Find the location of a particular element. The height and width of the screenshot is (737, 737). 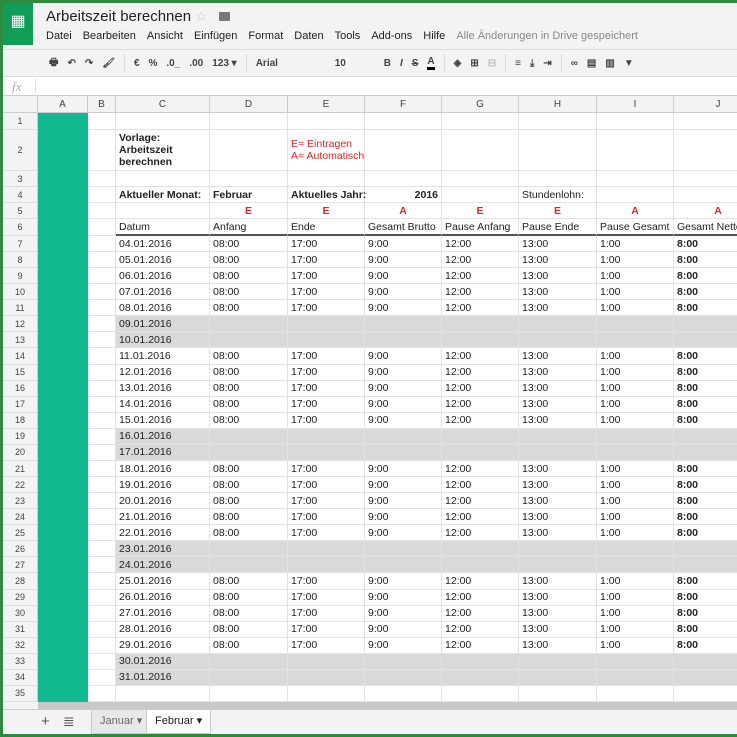

row-header: 23 is located at coordinates (20, 501).